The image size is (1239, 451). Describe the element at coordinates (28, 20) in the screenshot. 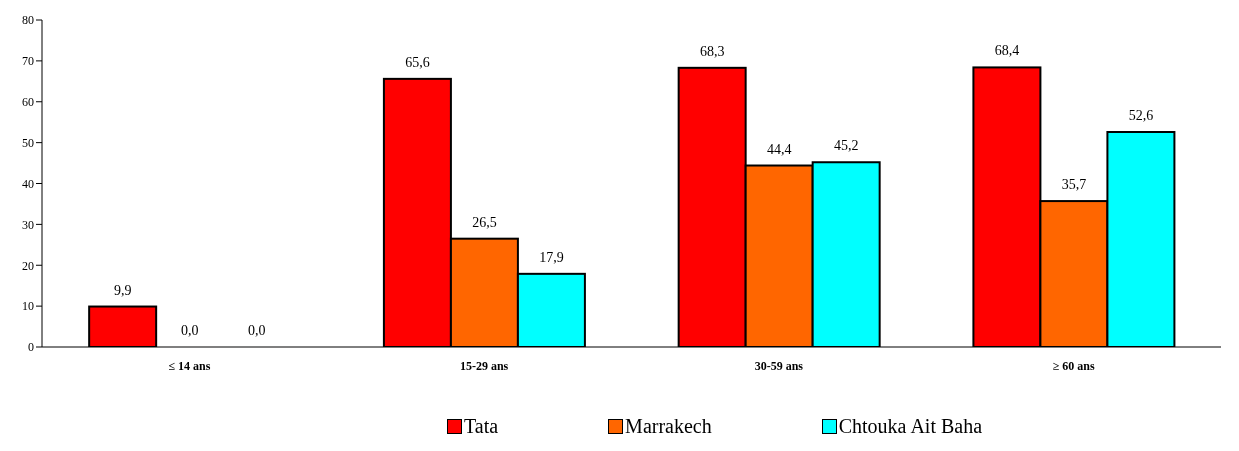

I see `y-tick-label: 80` at that location.